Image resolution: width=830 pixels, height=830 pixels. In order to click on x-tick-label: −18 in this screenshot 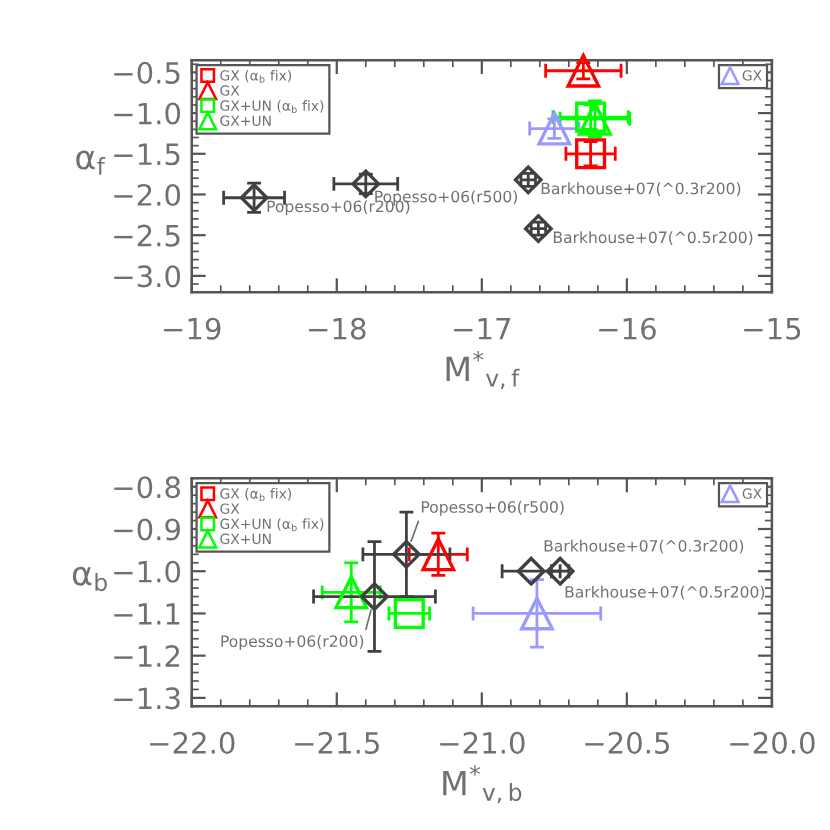, I will do `click(337, 328)`.